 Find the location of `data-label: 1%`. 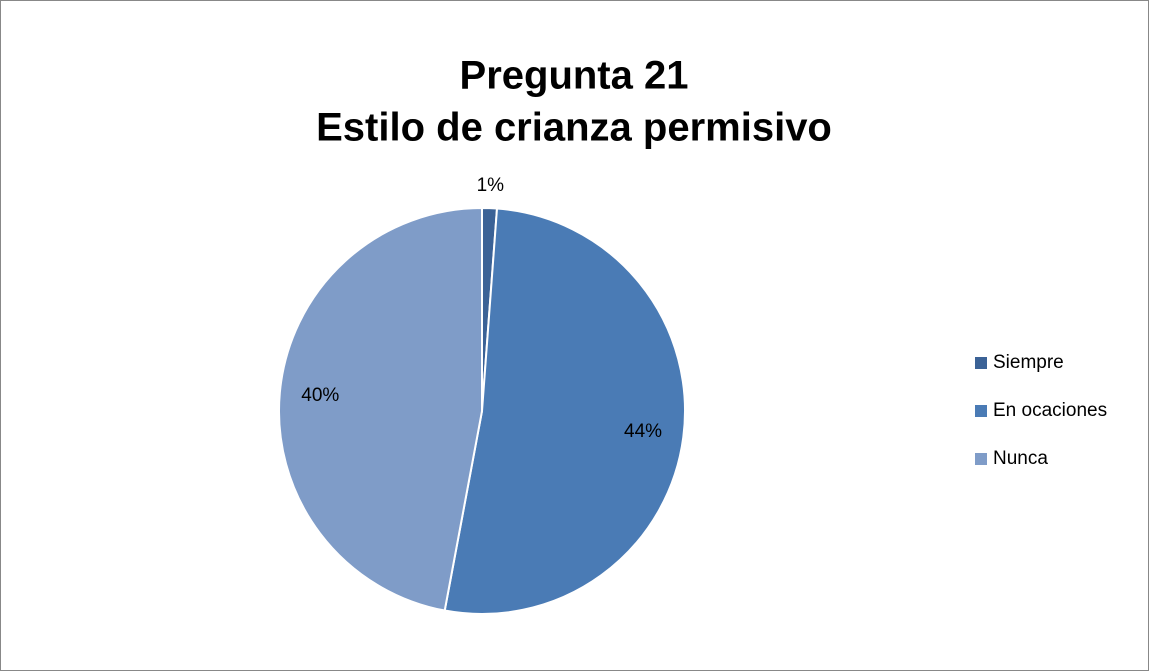

data-label: 1% is located at coordinates (491, 185).